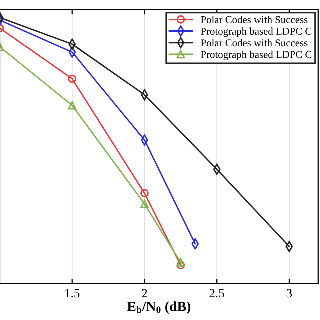 This screenshot has height=320, width=320. What do you see at coordinates (145, 293) in the screenshot?
I see `x-tick-label: 2` at bounding box center [145, 293].